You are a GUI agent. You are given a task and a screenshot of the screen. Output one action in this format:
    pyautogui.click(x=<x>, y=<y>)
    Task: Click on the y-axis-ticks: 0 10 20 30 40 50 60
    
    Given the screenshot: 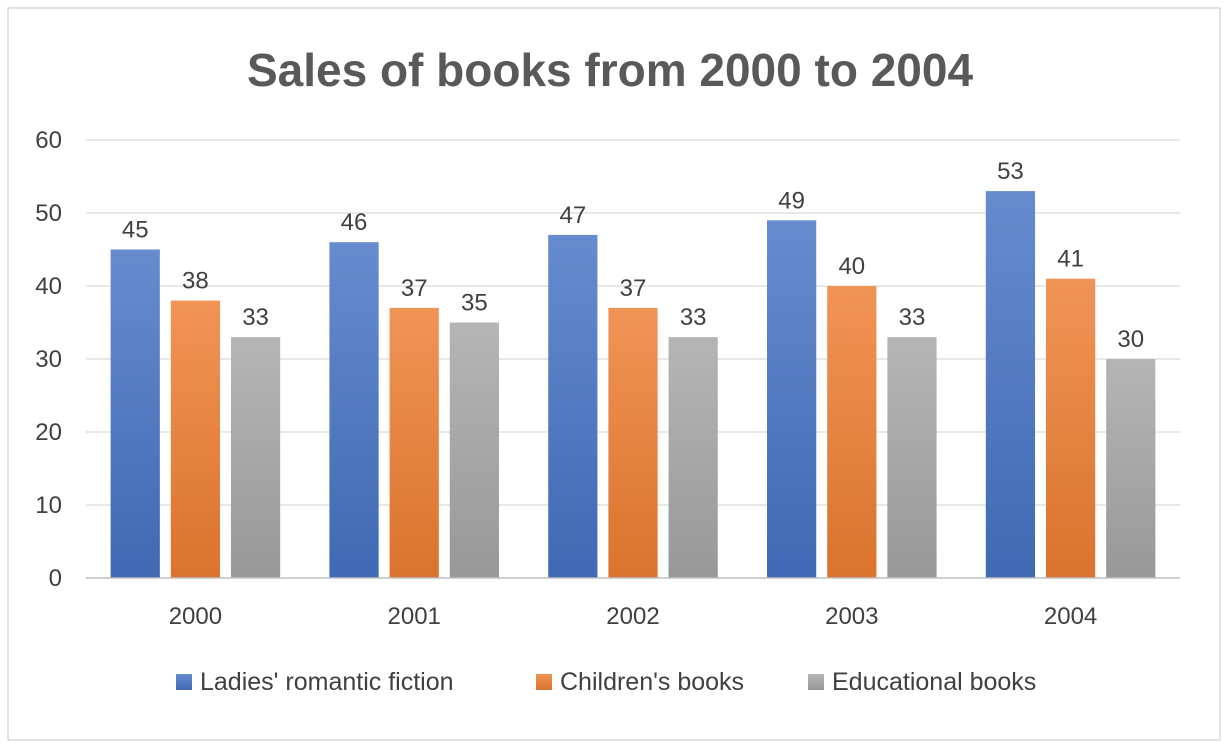 What is the action you would take?
    pyautogui.click(x=48, y=359)
    